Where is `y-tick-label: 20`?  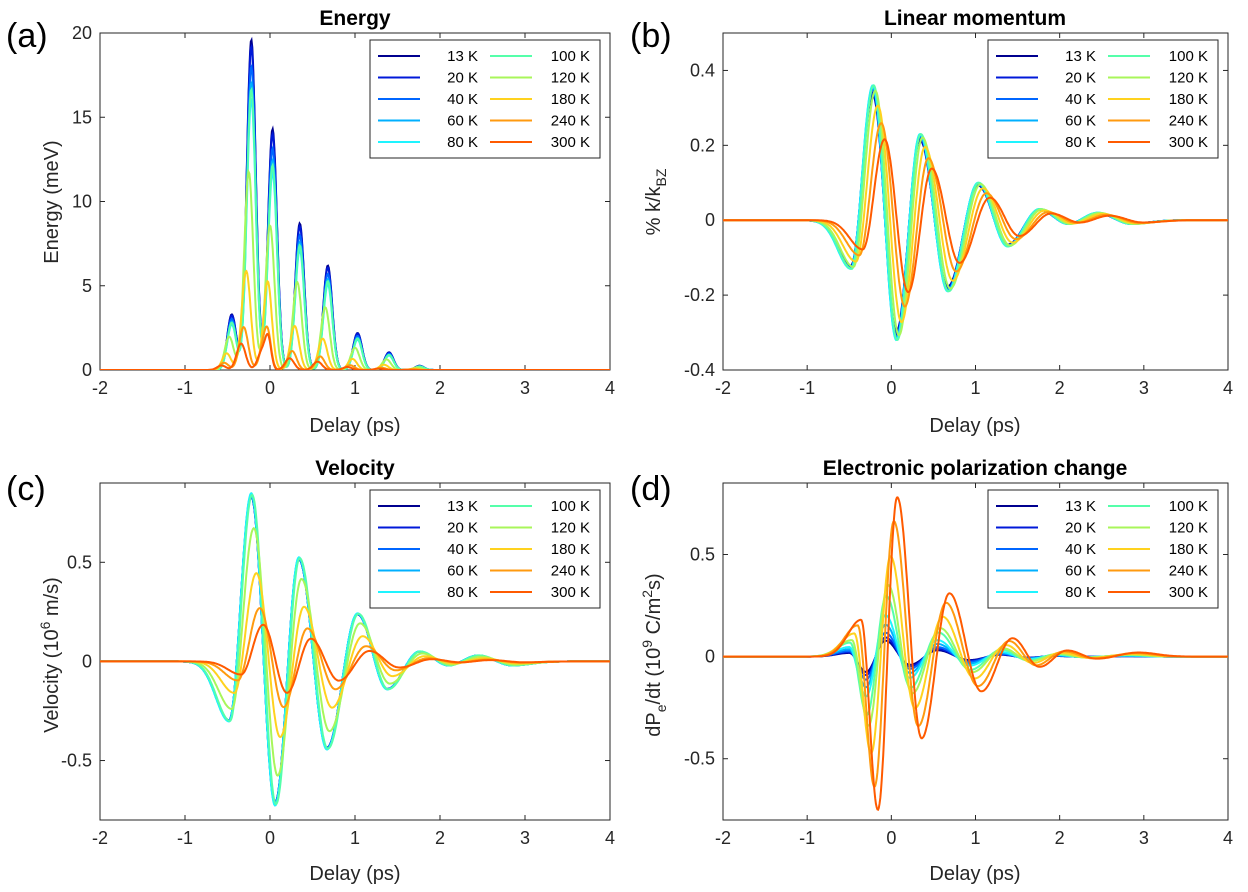 y-tick-label: 20 is located at coordinates (82, 33).